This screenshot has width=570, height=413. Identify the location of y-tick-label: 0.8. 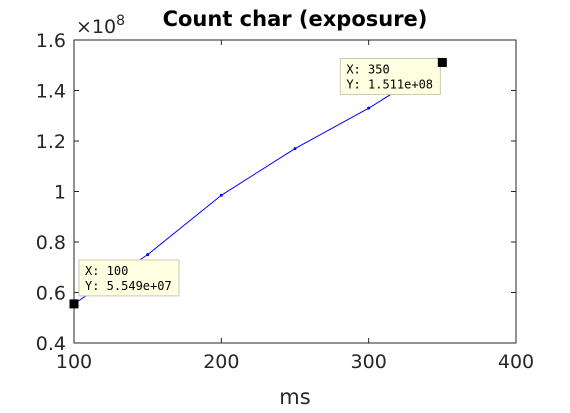
(51, 243).